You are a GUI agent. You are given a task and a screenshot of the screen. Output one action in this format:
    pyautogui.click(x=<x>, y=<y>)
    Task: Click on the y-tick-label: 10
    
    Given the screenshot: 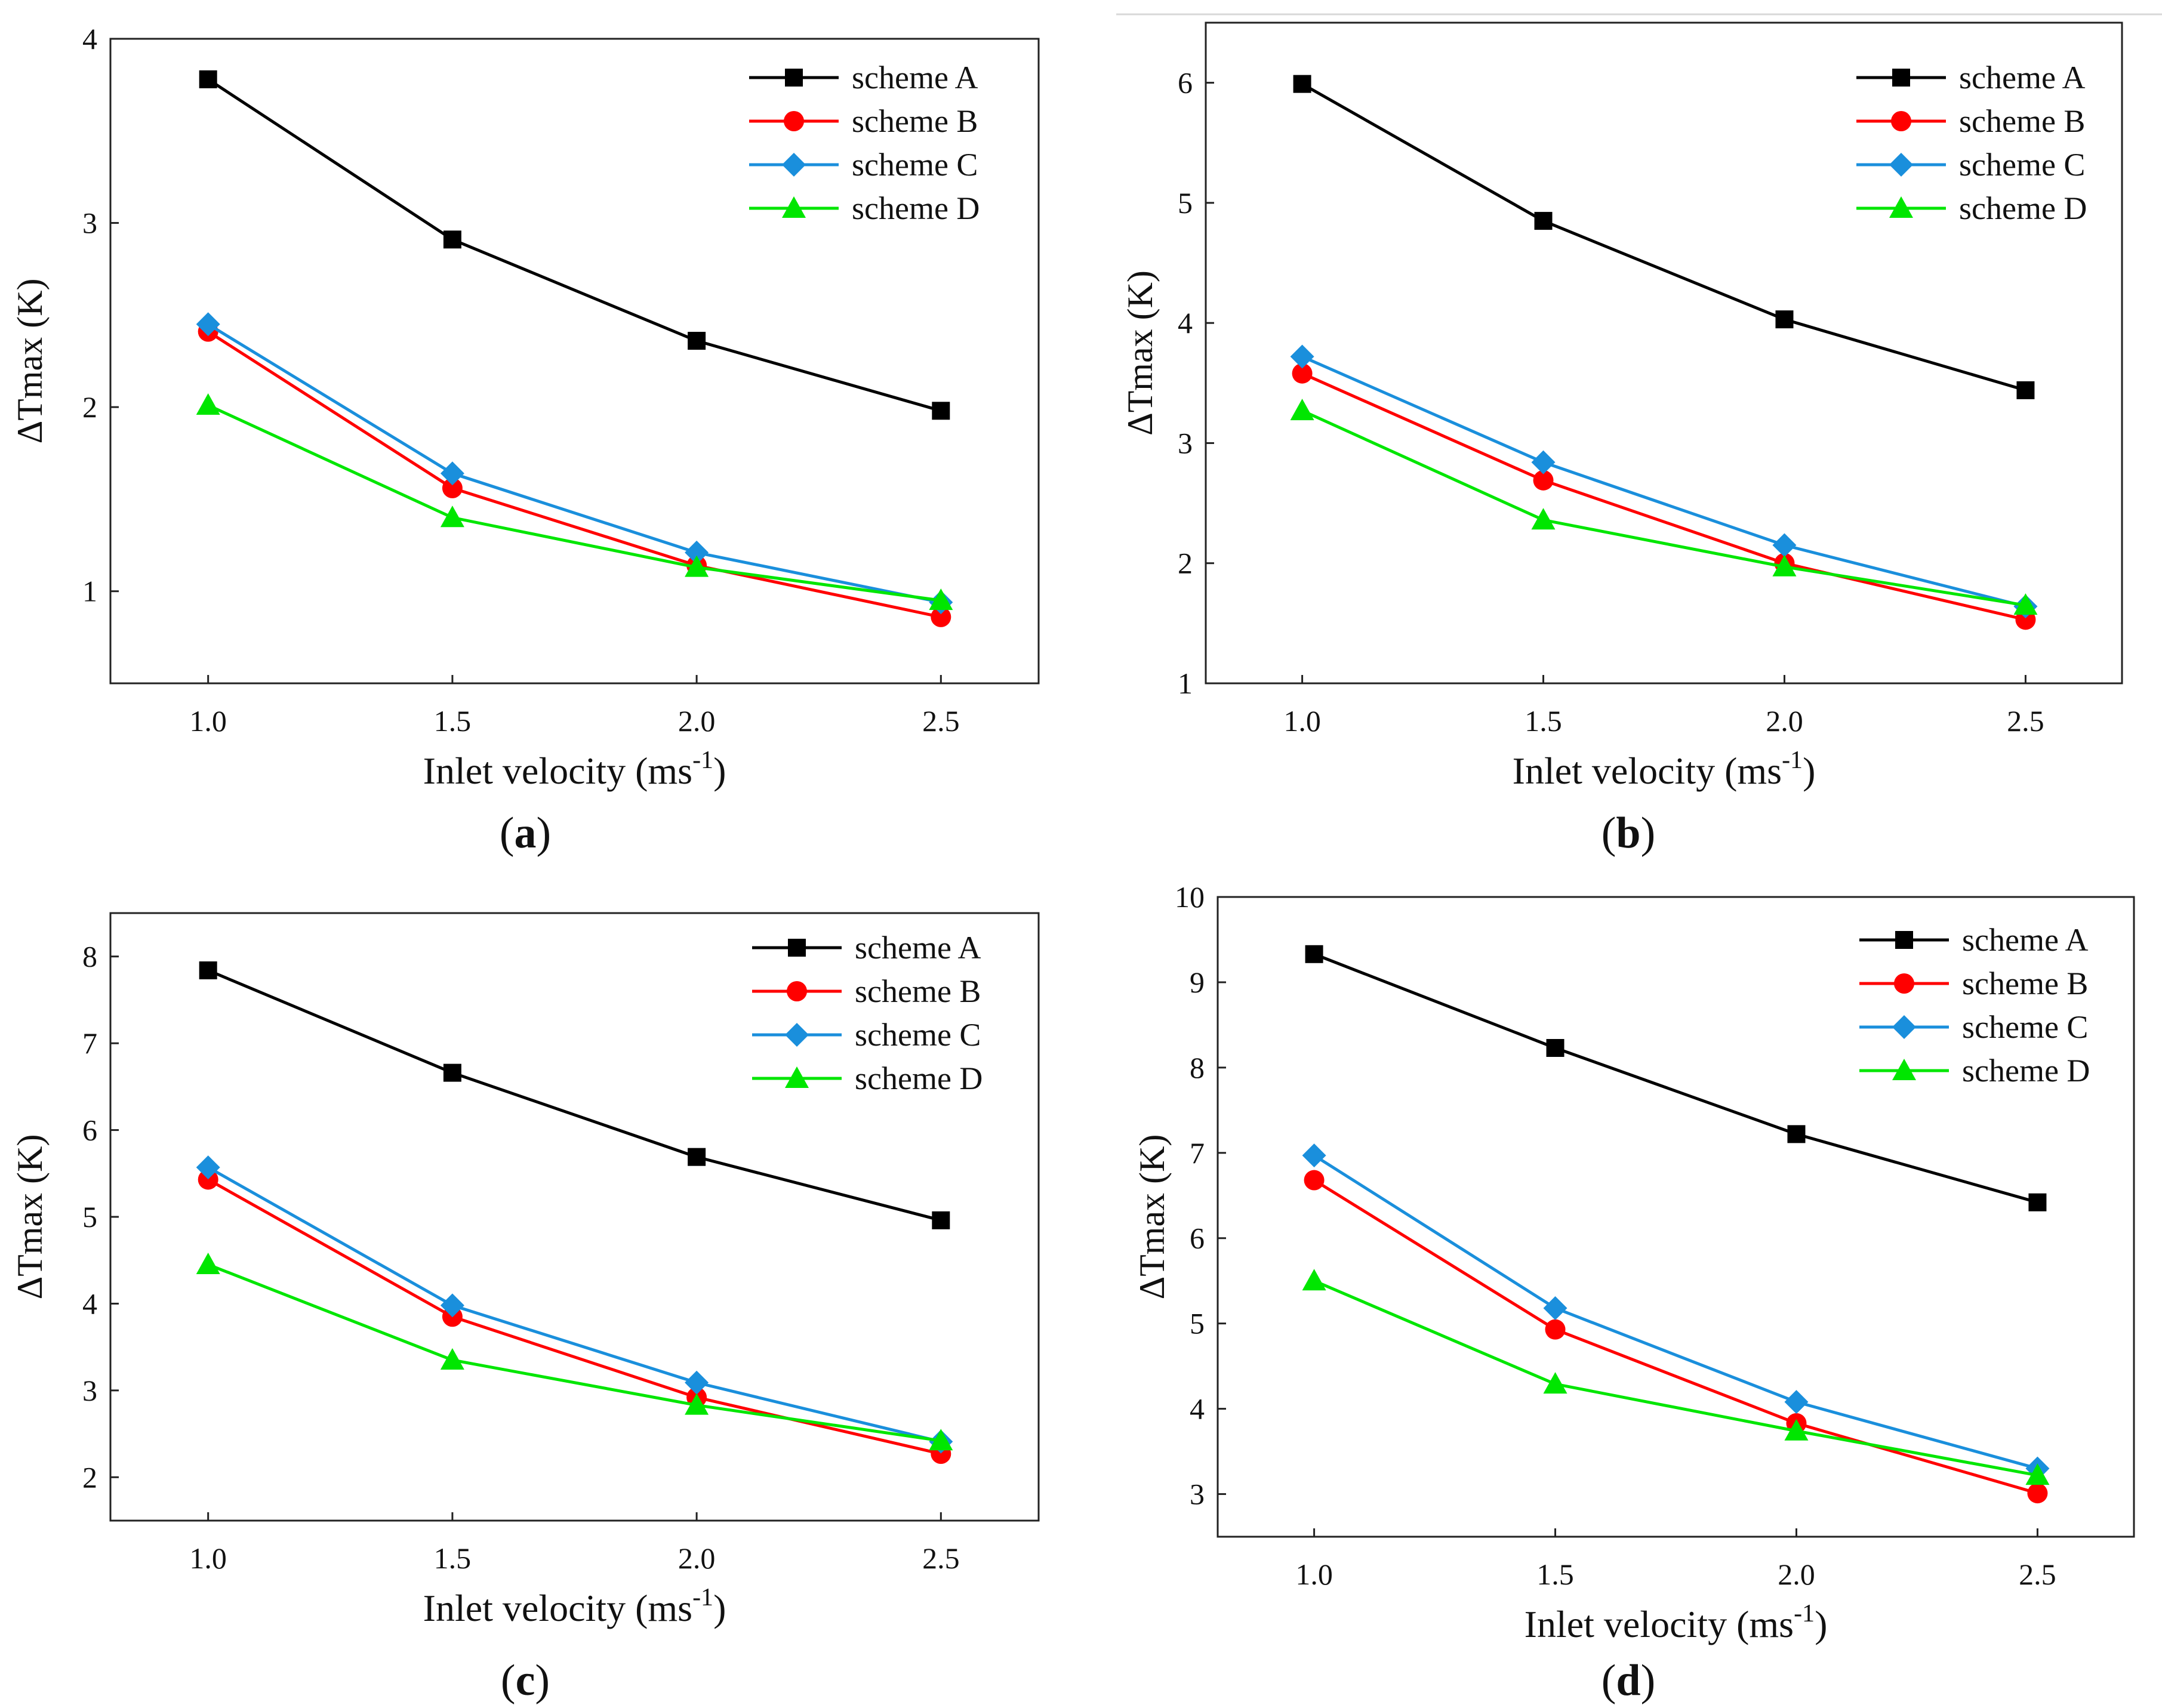 What is the action you would take?
    pyautogui.click(x=1190, y=897)
    